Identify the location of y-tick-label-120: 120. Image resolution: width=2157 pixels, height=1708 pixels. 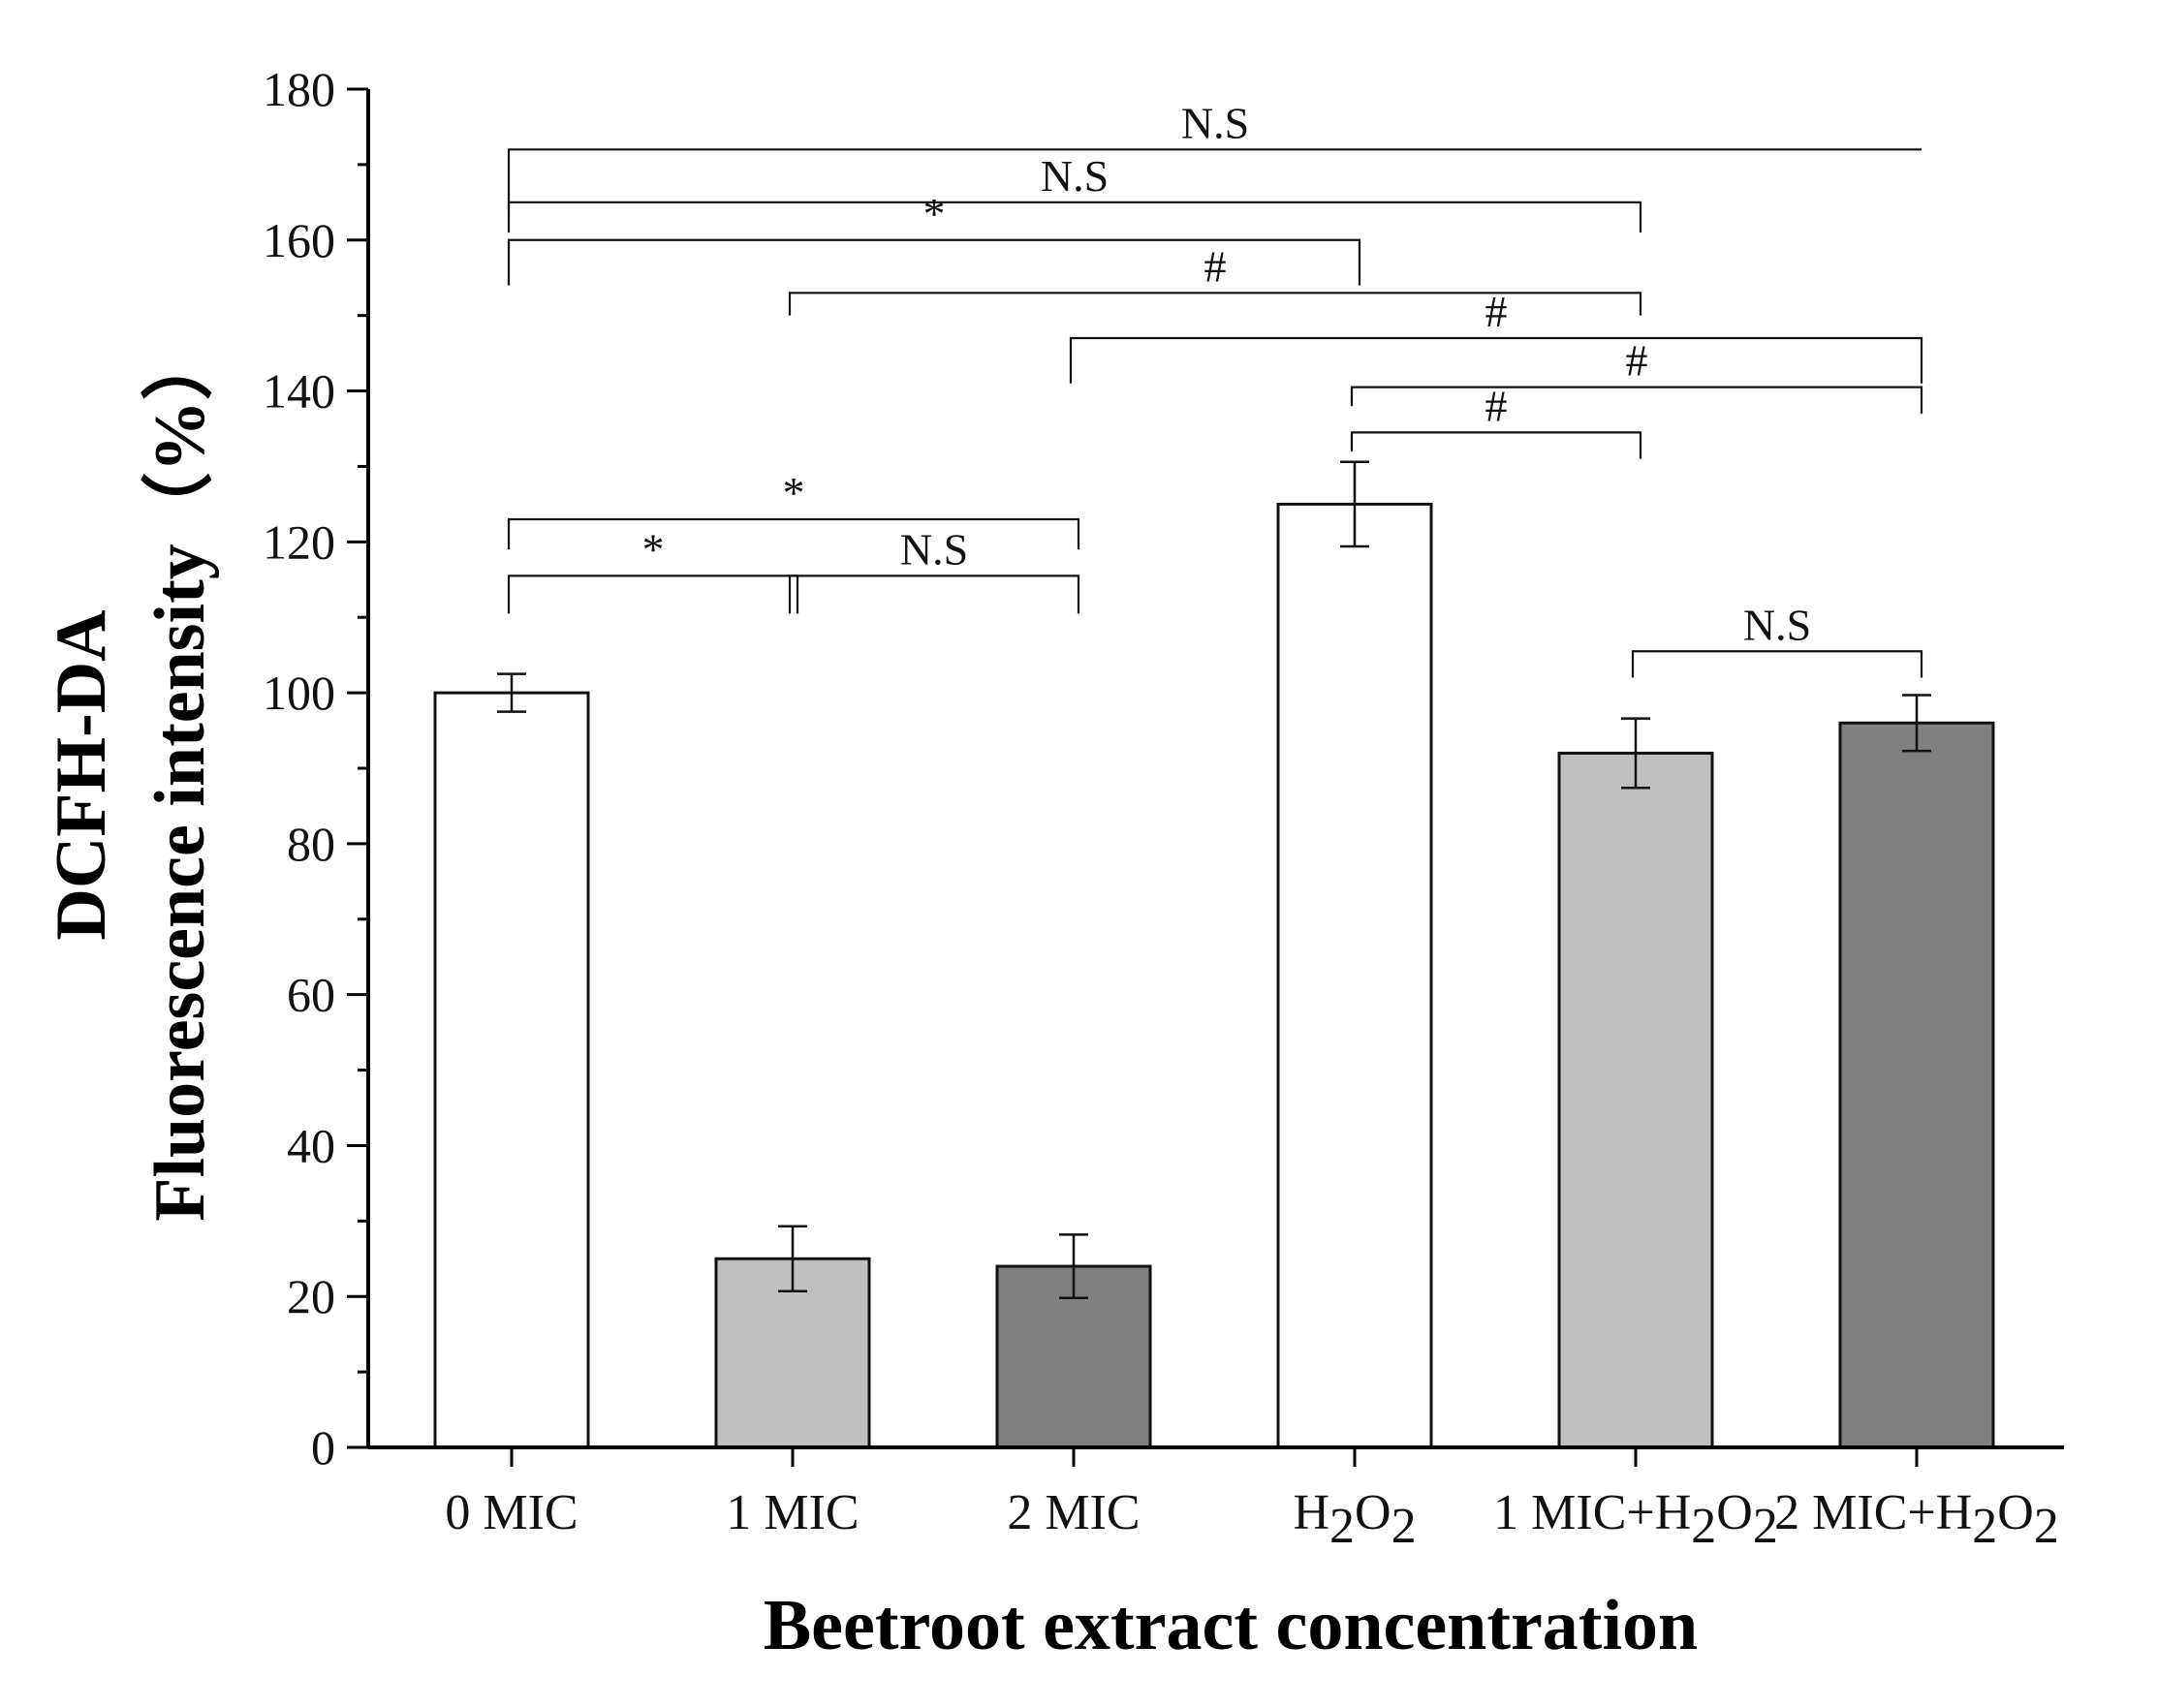
(299, 541).